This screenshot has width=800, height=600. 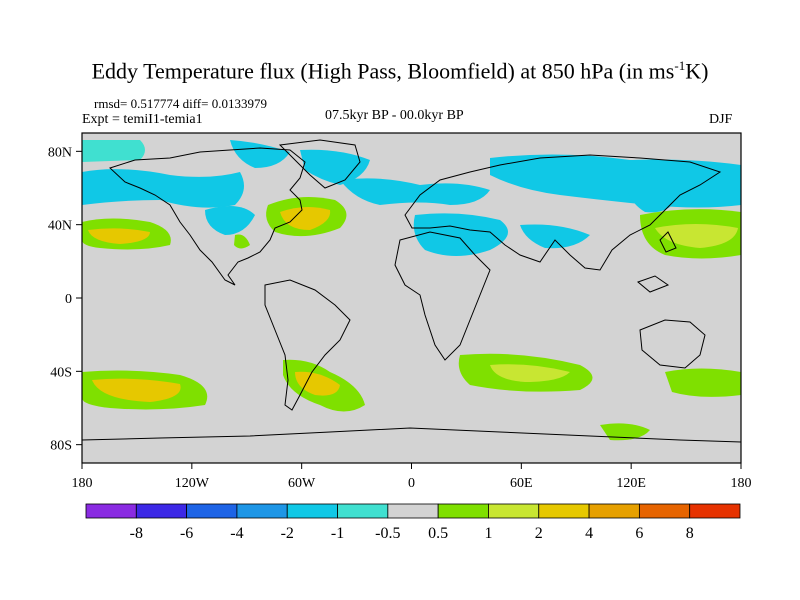 What do you see at coordinates (242, 241) in the screenshot?
I see `patch-gulf` at bounding box center [242, 241].